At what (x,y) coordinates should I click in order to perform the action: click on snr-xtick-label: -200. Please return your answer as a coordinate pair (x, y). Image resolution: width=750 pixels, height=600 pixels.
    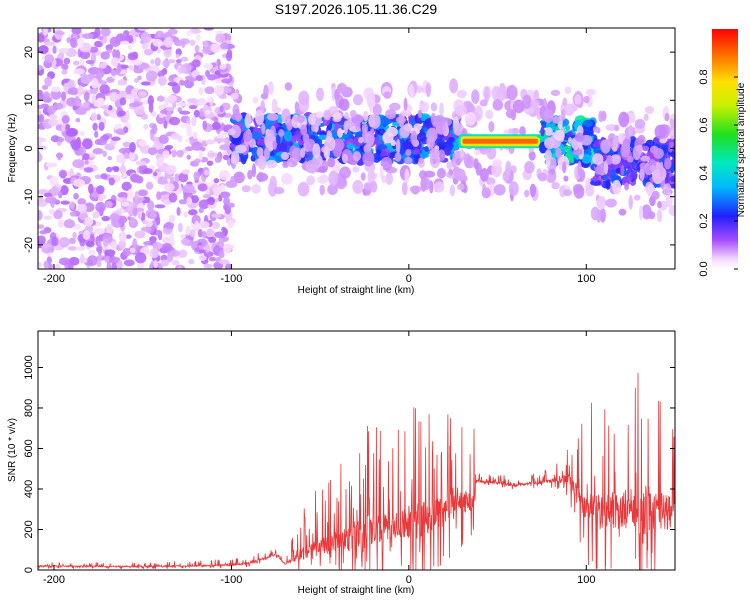
    Looking at the image, I should click on (54, 580).